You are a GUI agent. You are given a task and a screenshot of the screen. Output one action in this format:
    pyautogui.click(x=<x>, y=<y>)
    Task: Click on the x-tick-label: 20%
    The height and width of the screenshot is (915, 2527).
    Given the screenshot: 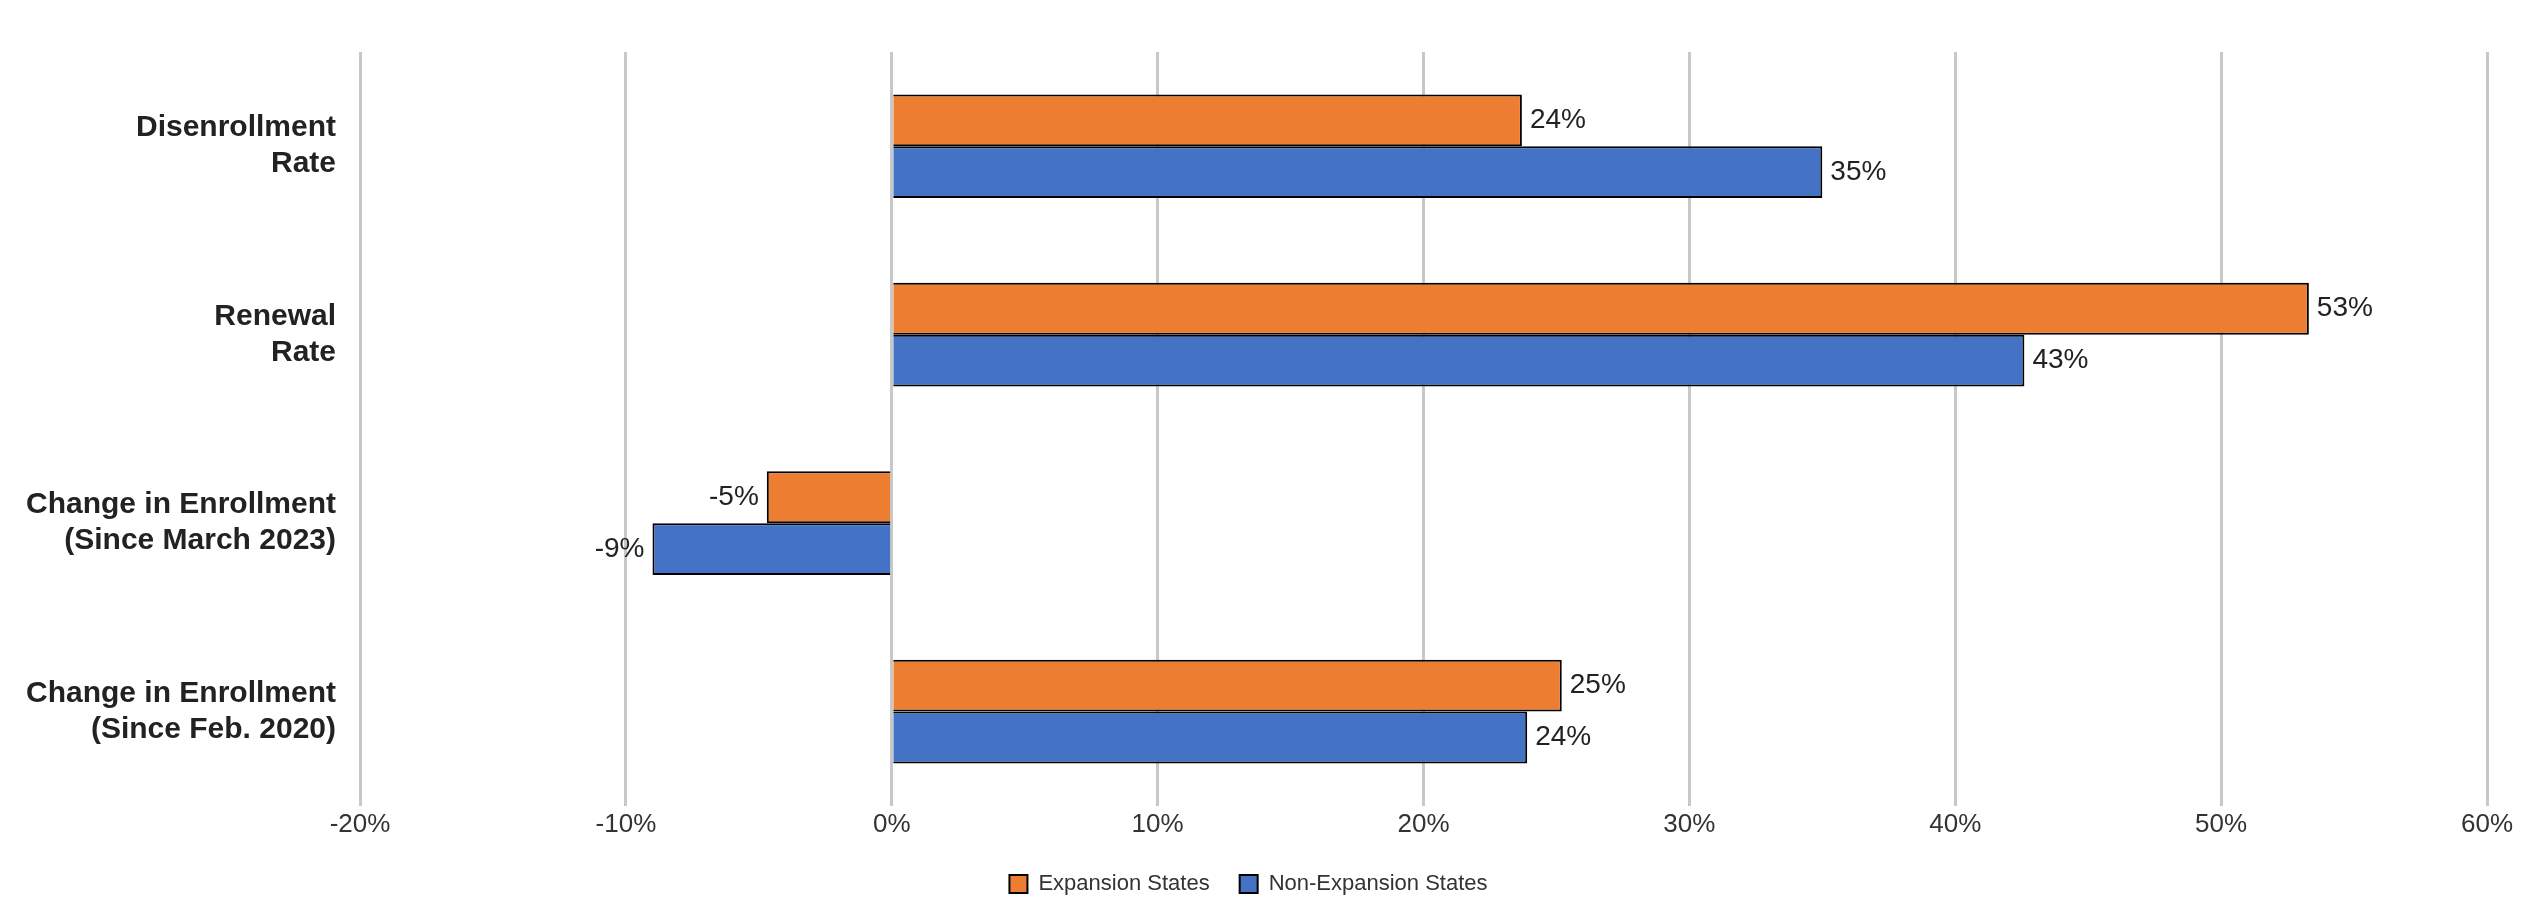 What is the action you would take?
    pyautogui.click(x=1423, y=822)
    